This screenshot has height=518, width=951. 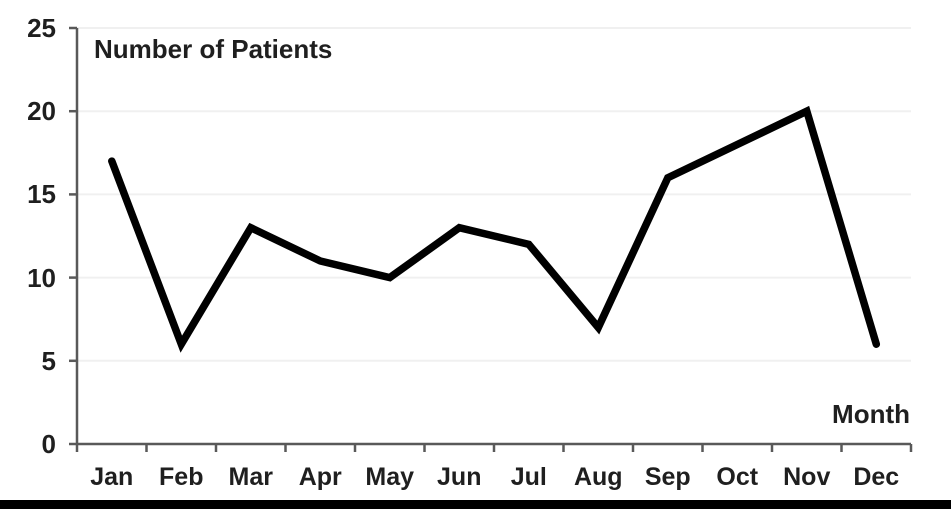 I want to click on y-tick-label: 10, so click(x=41, y=277).